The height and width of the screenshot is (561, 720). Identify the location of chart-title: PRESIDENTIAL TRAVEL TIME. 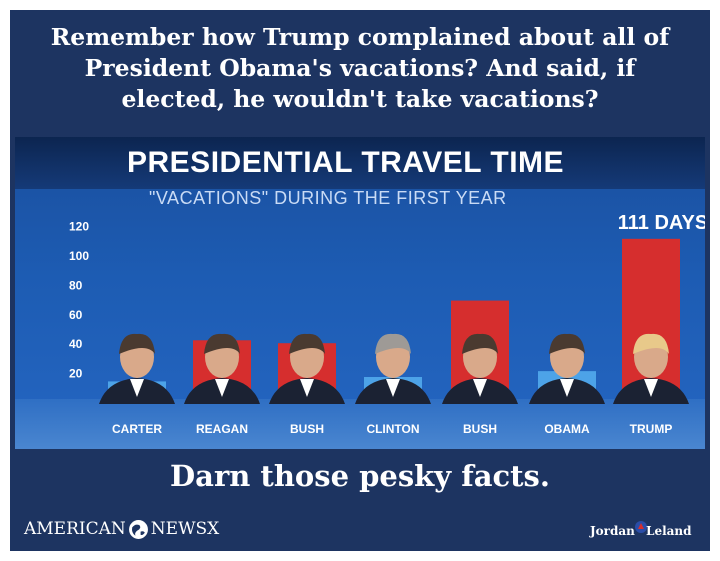
(346, 162).